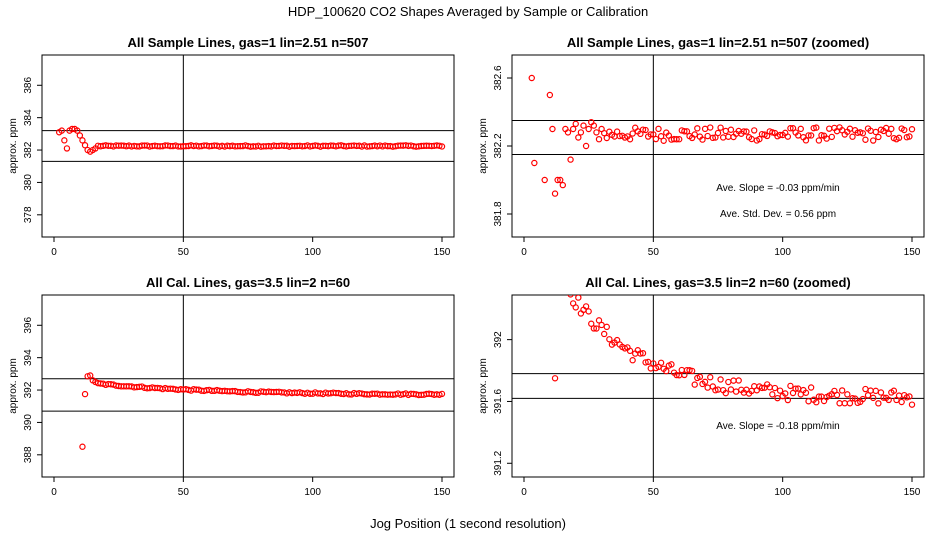 The image size is (936, 540). Describe the element at coordinates (28, 117) in the screenshot. I see `y-tick-label: 384` at that location.